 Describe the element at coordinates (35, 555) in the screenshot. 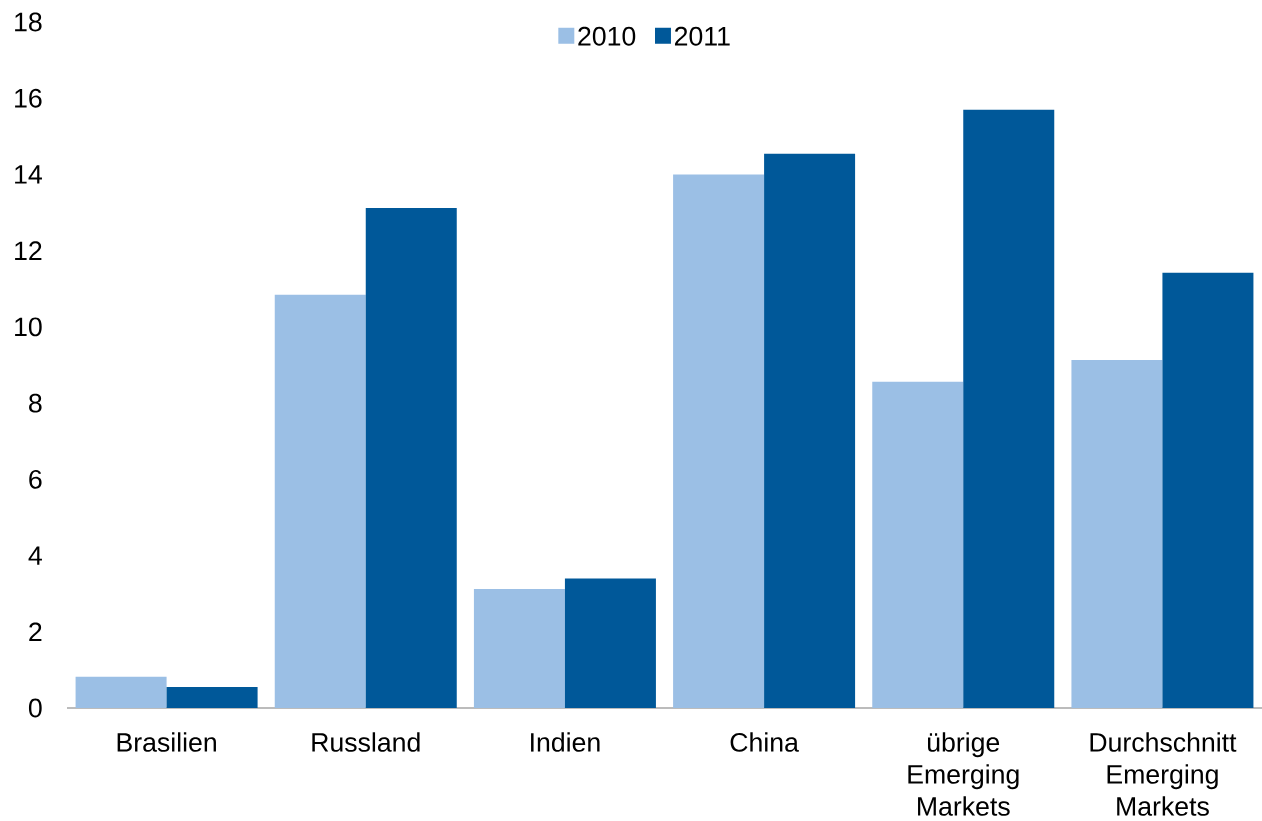

I see `y-tick-label: 4` at that location.